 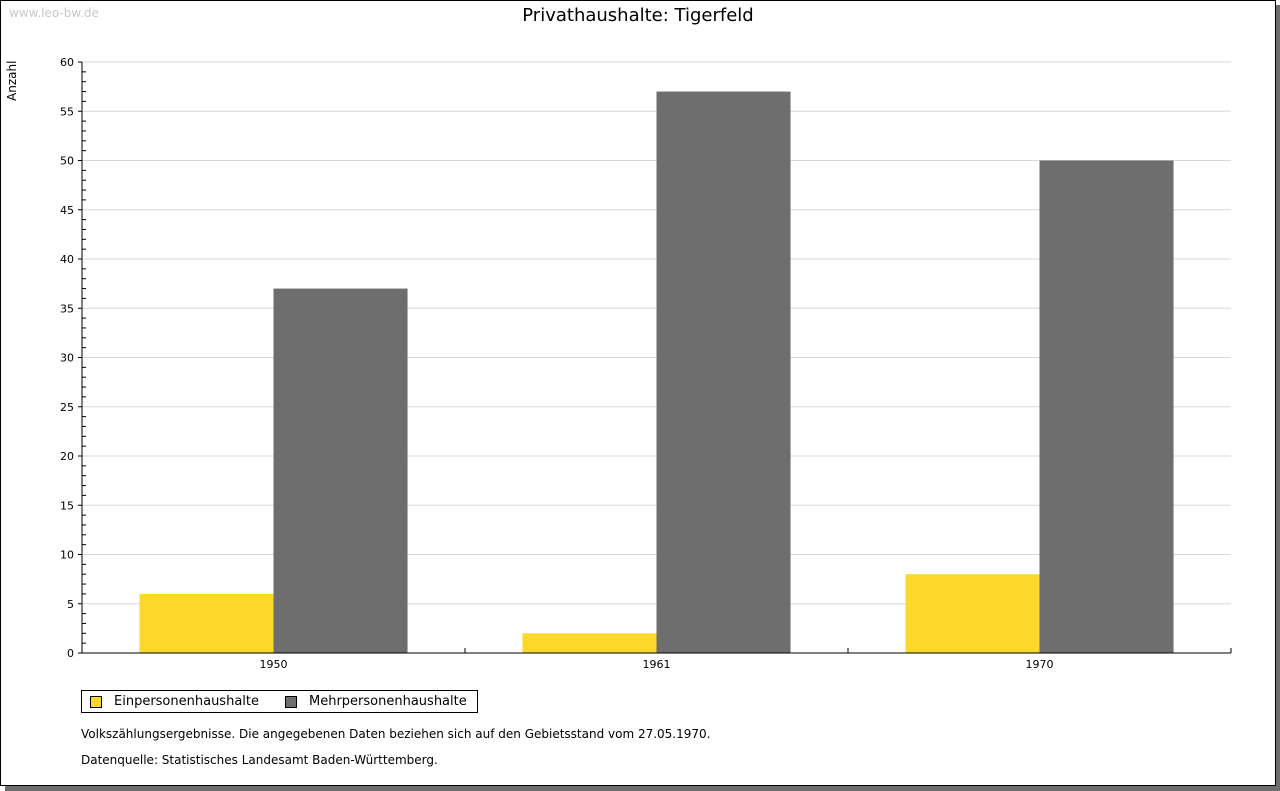 What do you see at coordinates (723, 372) in the screenshot?
I see `bar-mehrpersonenhaushalte-1961` at bounding box center [723, 372].